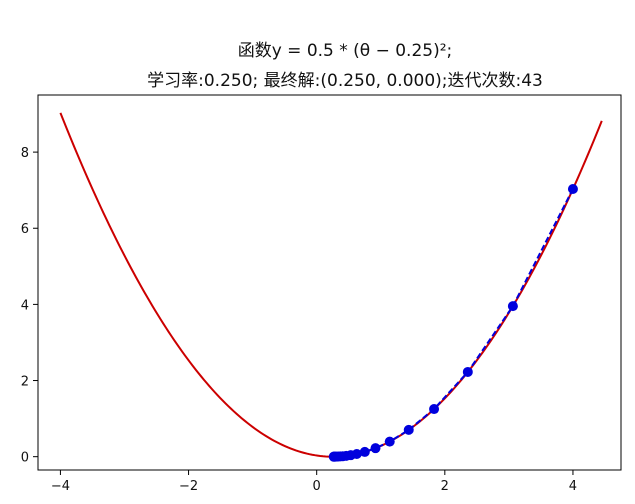 Image resolution: width=635 pixels, height=504 pixels. I want to click on y-tick-label: 0, so click(25, 458).